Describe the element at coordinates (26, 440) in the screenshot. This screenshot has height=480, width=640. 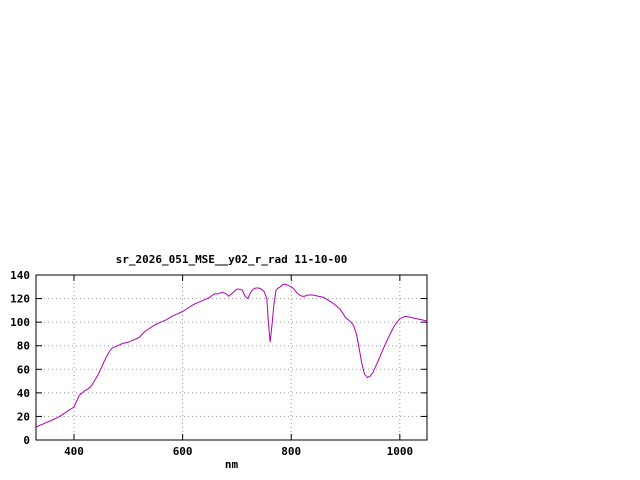
I see `y-tick-label: 0` at that location.